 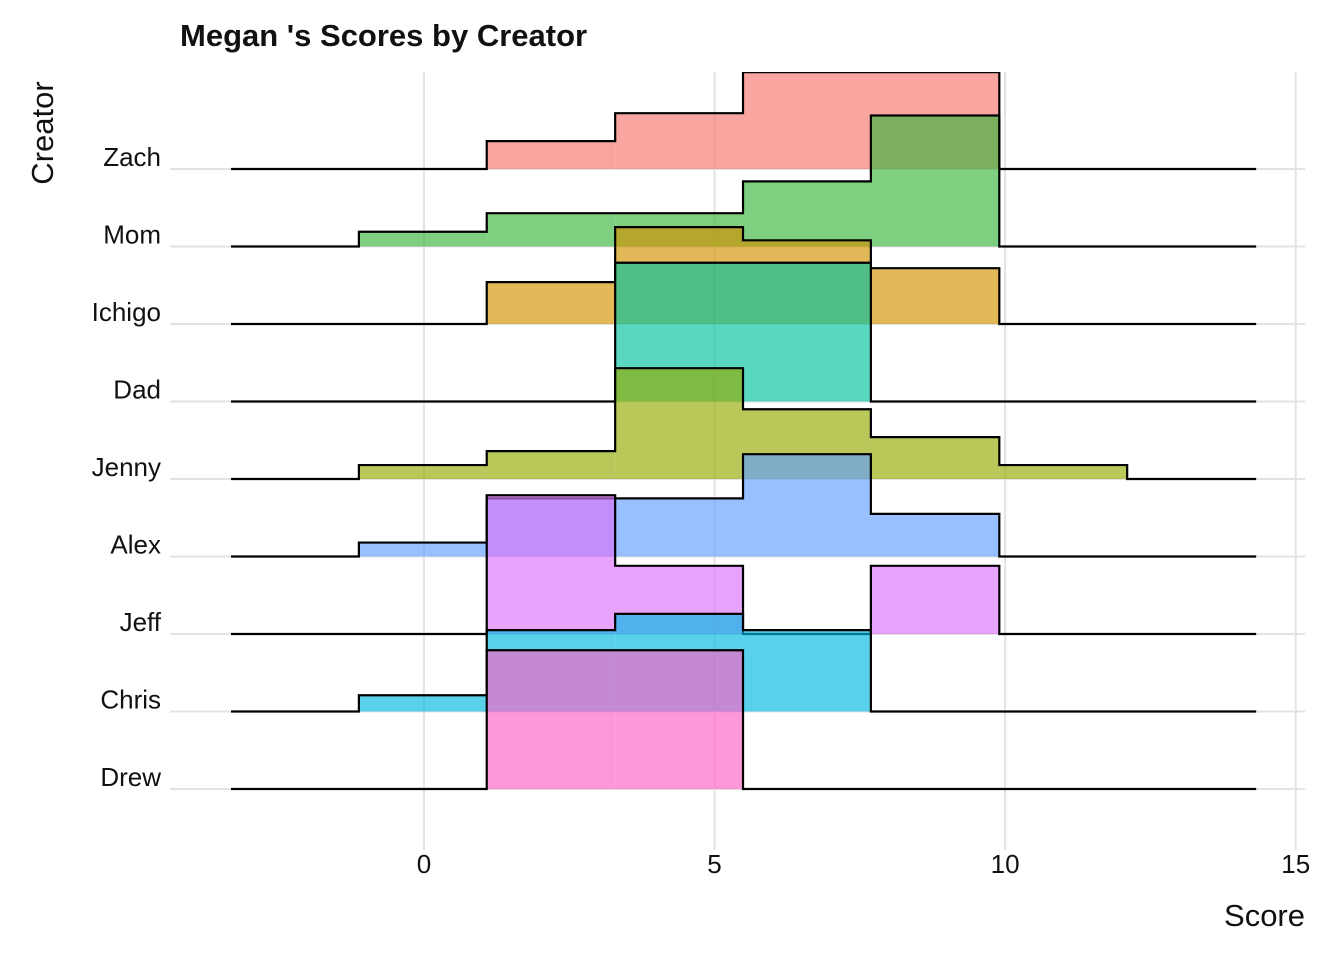 What do you see at coordinates (132, 234) in the screenshot?
I see `y-tick-label: Mom` at bounding box center [132, 234].